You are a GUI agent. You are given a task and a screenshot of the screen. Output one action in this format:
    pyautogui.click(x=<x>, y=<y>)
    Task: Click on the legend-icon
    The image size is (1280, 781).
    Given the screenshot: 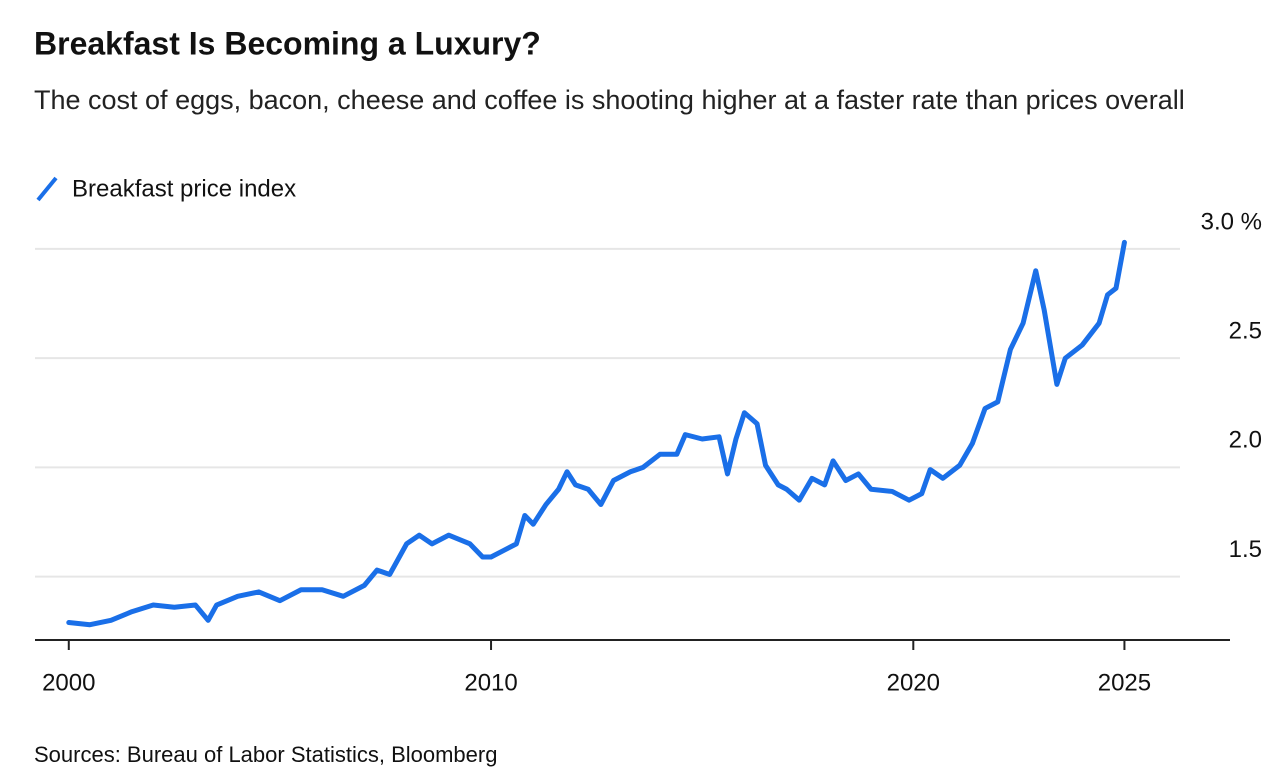 What is the action you would take?
    pyautogui.click(x=47, y=189)
    